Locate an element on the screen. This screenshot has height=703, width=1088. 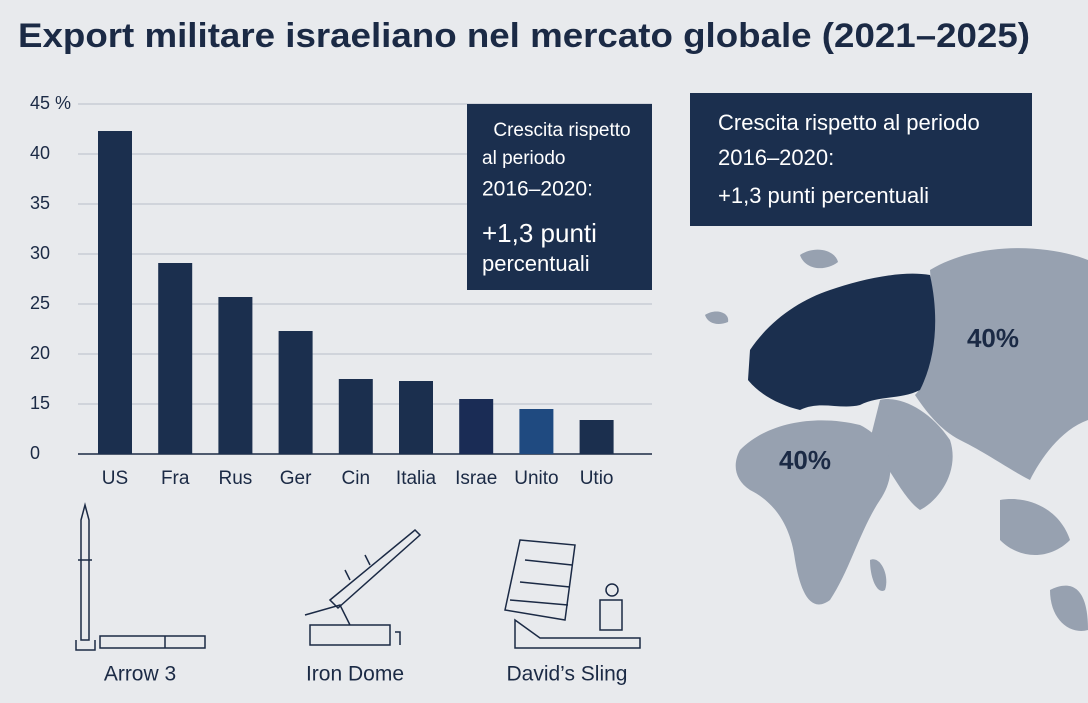
x-tick-label: Fra is located at coordinates (175, 478).